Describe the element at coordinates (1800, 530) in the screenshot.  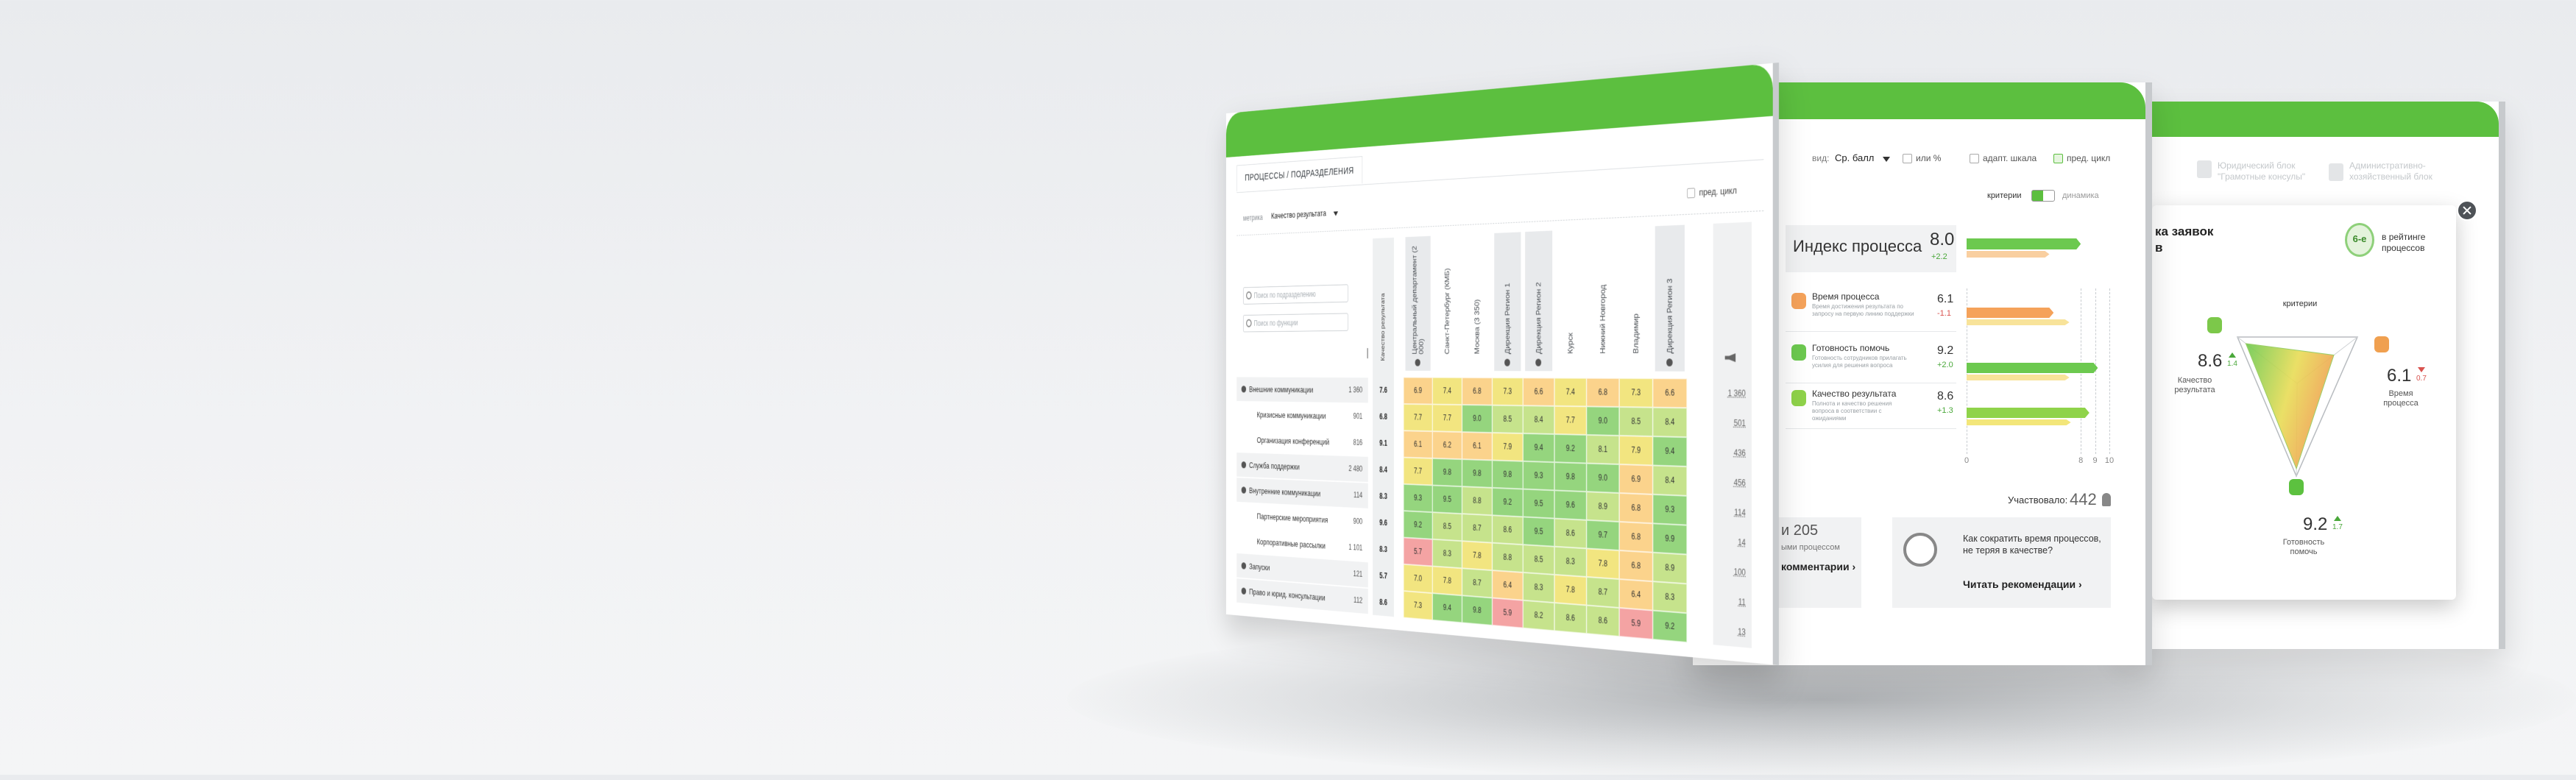
I see `comments-count: и 205` at that location.